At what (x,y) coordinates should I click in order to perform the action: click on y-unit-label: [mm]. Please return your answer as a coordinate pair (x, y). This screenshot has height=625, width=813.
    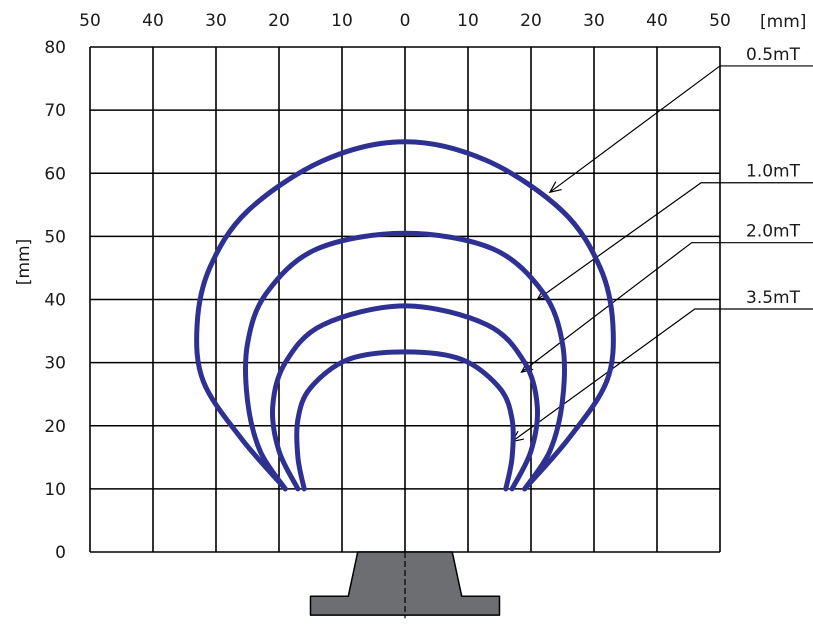
    Looking at the image, I should click on (24, 262).